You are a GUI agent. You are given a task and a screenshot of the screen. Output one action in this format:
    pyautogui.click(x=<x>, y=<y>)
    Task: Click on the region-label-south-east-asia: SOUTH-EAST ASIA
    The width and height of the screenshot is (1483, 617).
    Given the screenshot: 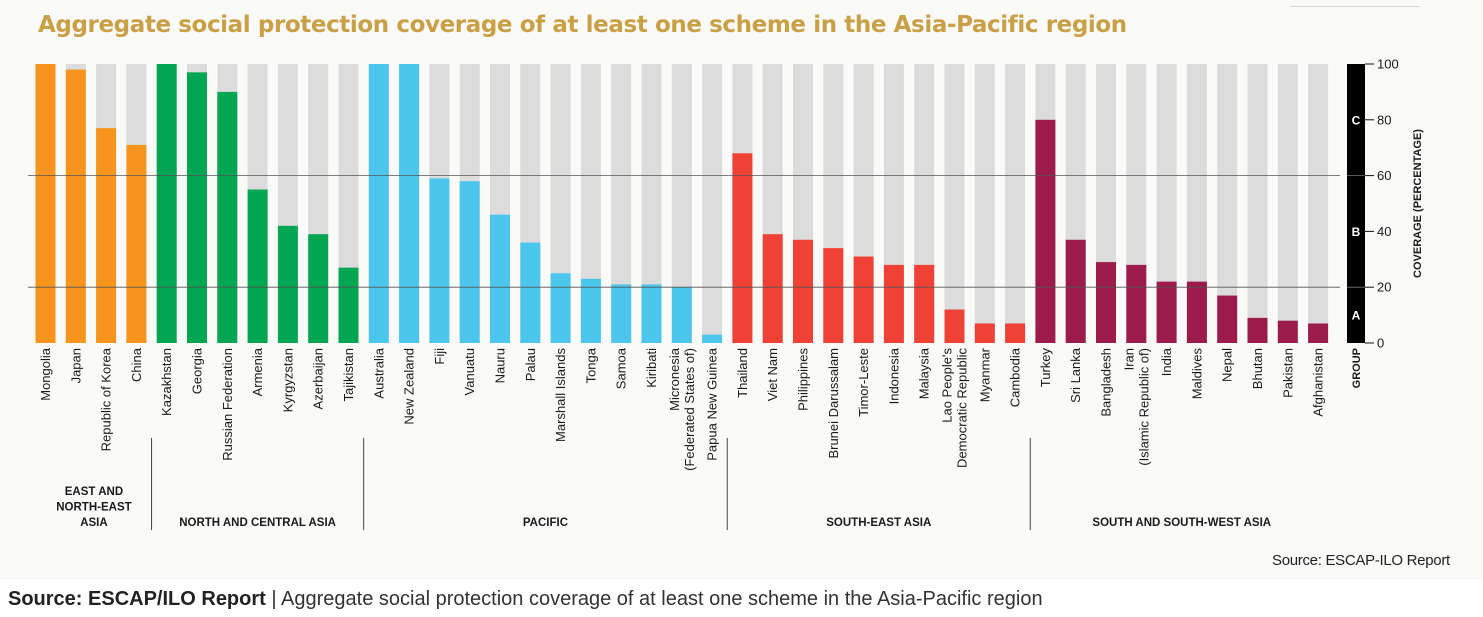 What is the action you would take?
    pyautogui.click(x=878, y=523)
    